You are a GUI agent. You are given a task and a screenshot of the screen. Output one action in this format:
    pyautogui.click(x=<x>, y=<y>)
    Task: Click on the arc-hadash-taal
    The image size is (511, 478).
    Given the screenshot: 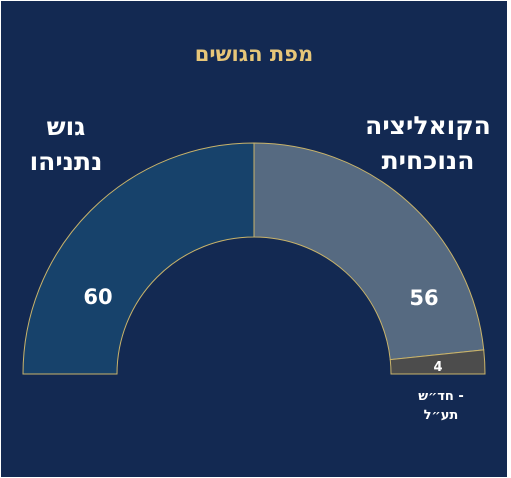 What is the action you would take?
    pyautogui.click(x=437, y=362)
    